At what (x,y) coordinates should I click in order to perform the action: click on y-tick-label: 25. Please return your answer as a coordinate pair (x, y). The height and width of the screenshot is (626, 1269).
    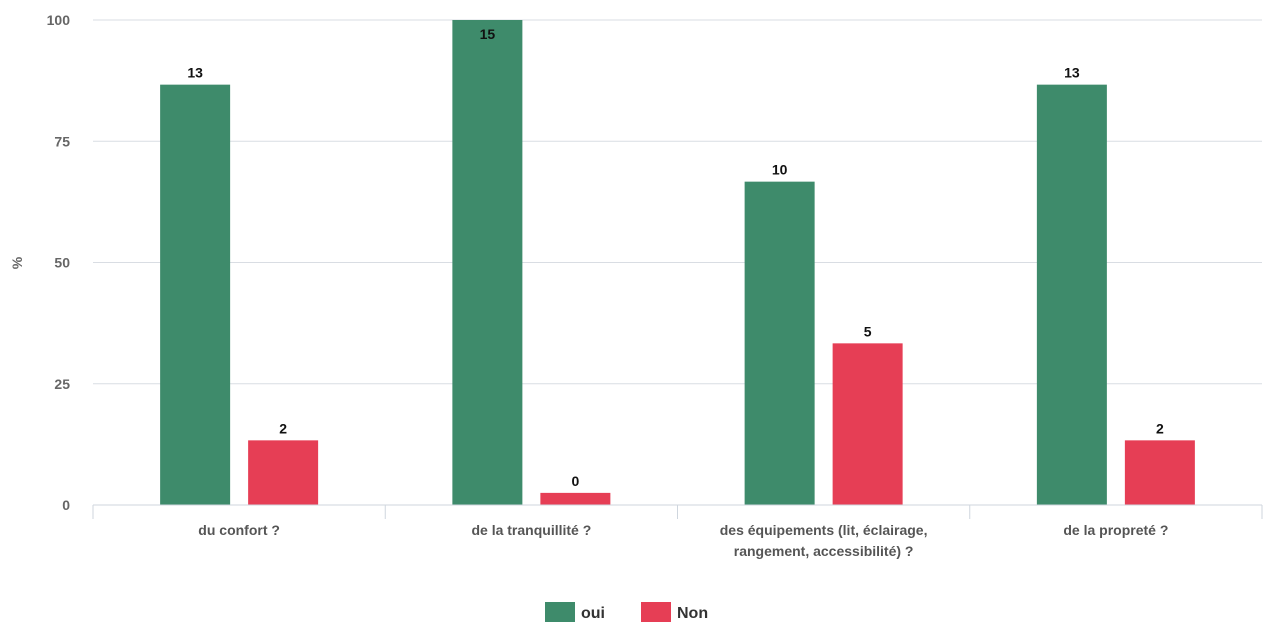
    Looking at the image, I should click on (62, 384).